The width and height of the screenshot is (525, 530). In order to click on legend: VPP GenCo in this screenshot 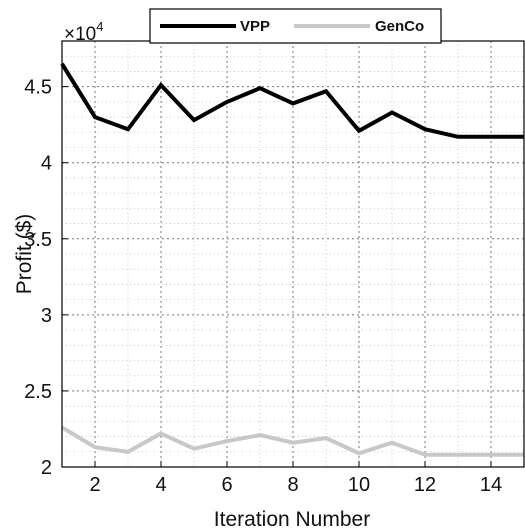, I will do `click(295, 26)`.